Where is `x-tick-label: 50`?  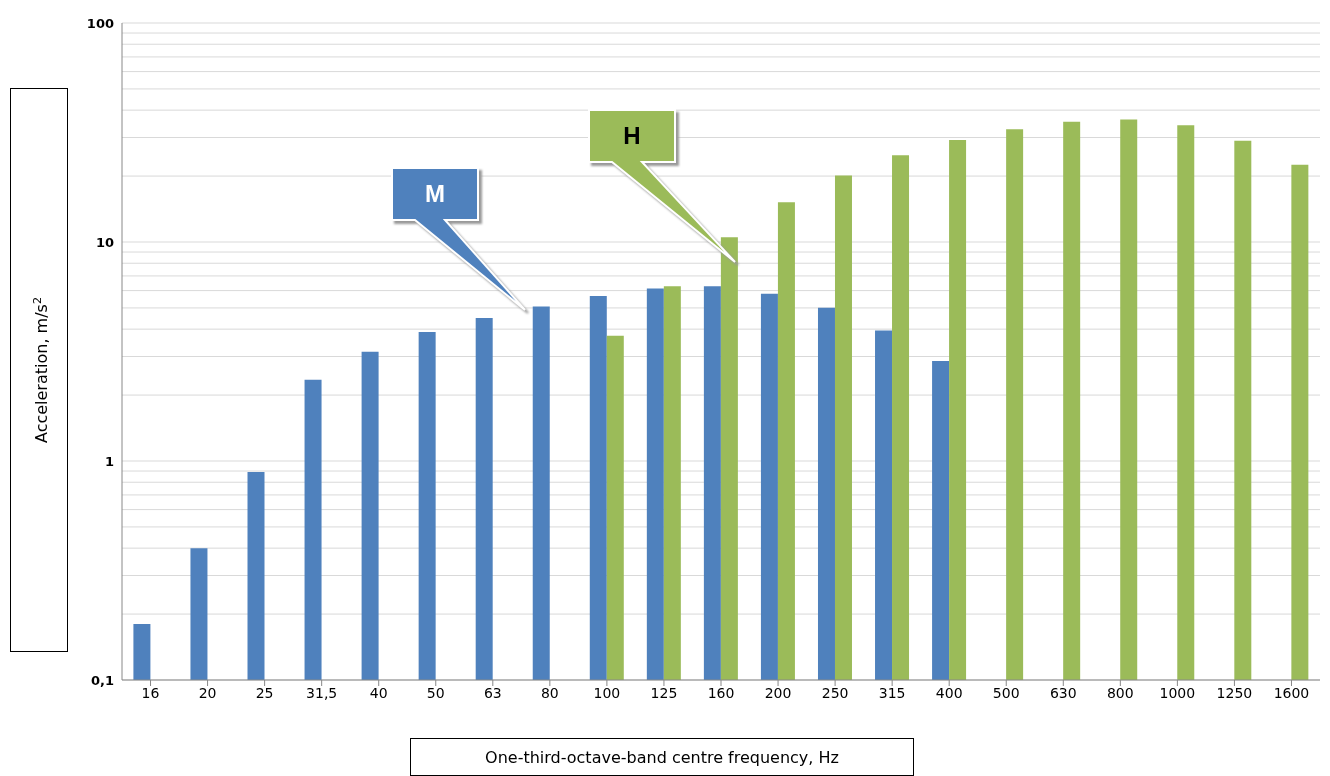 x-tick-label: 50 is located at coordinates (435, 692).